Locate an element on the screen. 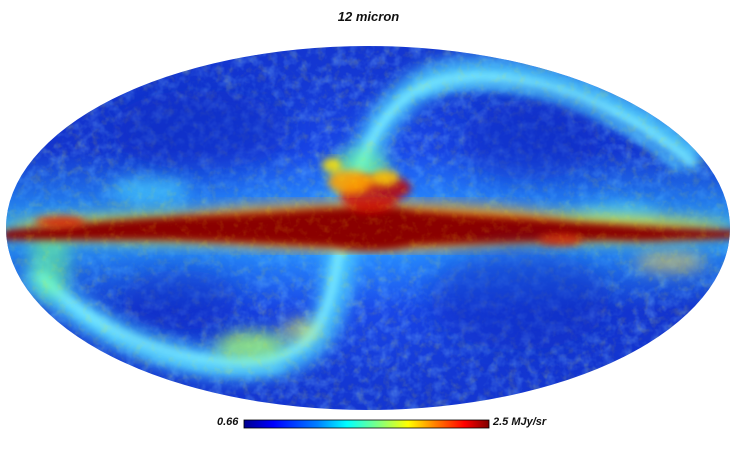  map-title: 12 micron is located at coordinates (368, 16).